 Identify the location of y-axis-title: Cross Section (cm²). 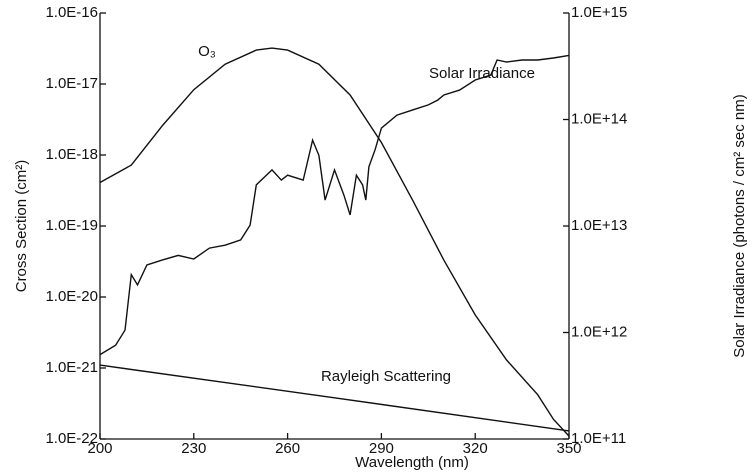
(21, 226).